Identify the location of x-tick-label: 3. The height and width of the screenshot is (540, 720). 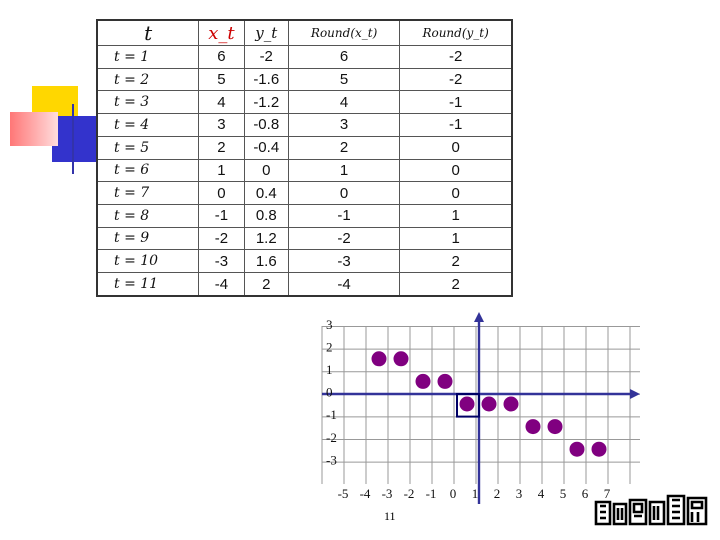
(519, 493).